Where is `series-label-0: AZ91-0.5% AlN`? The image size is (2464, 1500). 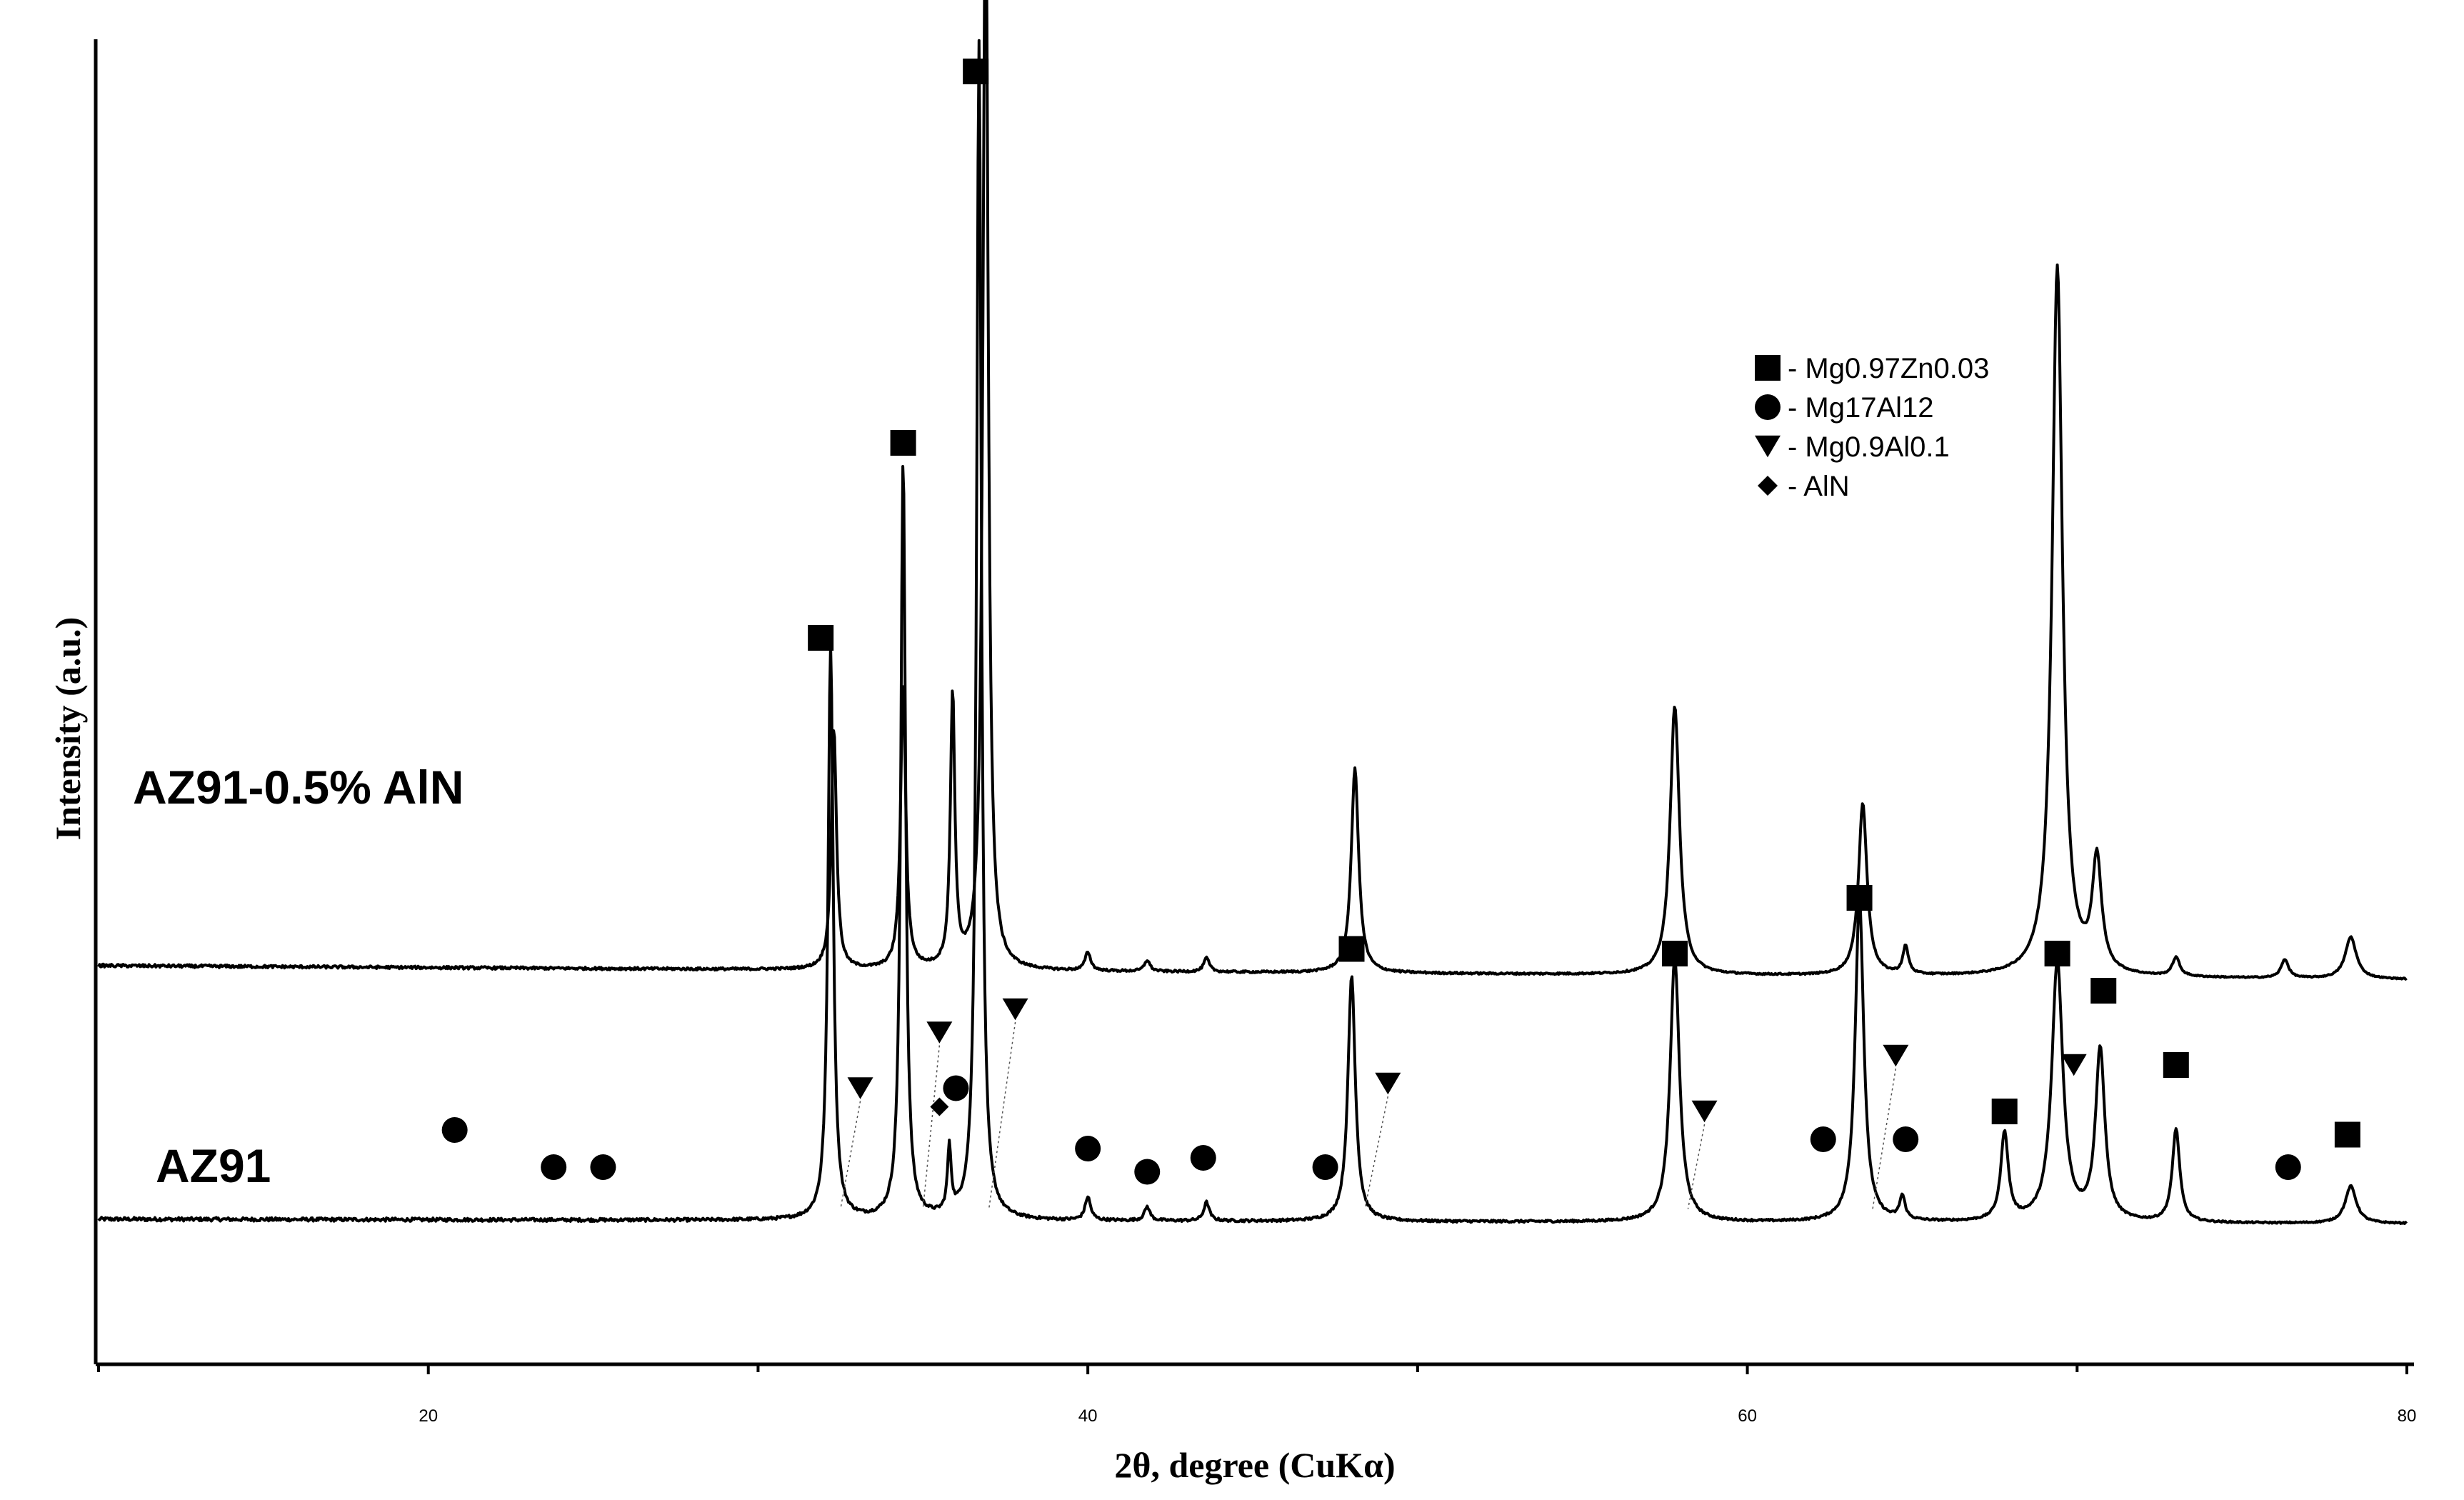 series-label-0: AZ91-0.5% AlN is located at coordinates (298, 787).